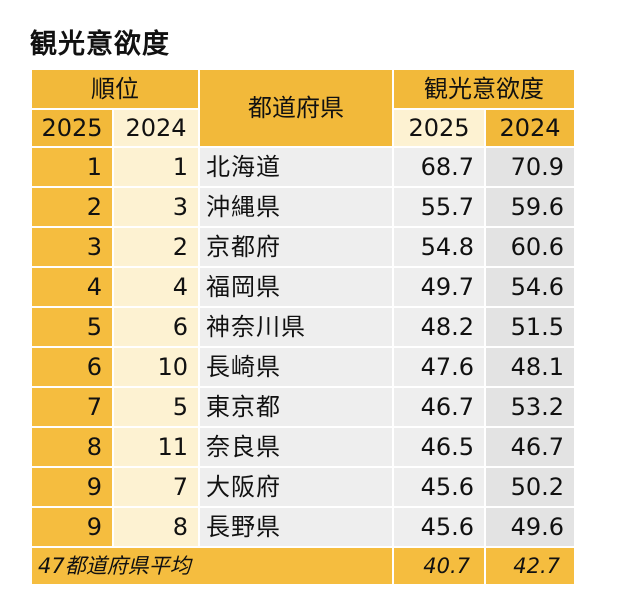 This screenshot has height=601, width=640. Describe the element at coordinates (439, 566) in the screenshot. I see `average-score-2025: 40.7` at that location.